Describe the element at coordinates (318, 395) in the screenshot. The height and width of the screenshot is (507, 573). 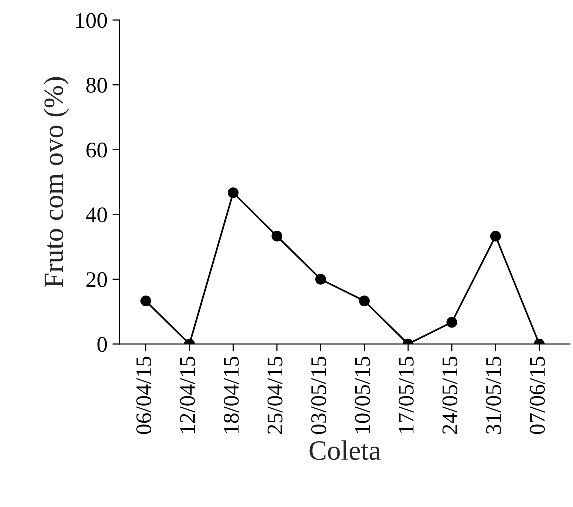
I see `x-tick-label: 03/05/15` at that location.